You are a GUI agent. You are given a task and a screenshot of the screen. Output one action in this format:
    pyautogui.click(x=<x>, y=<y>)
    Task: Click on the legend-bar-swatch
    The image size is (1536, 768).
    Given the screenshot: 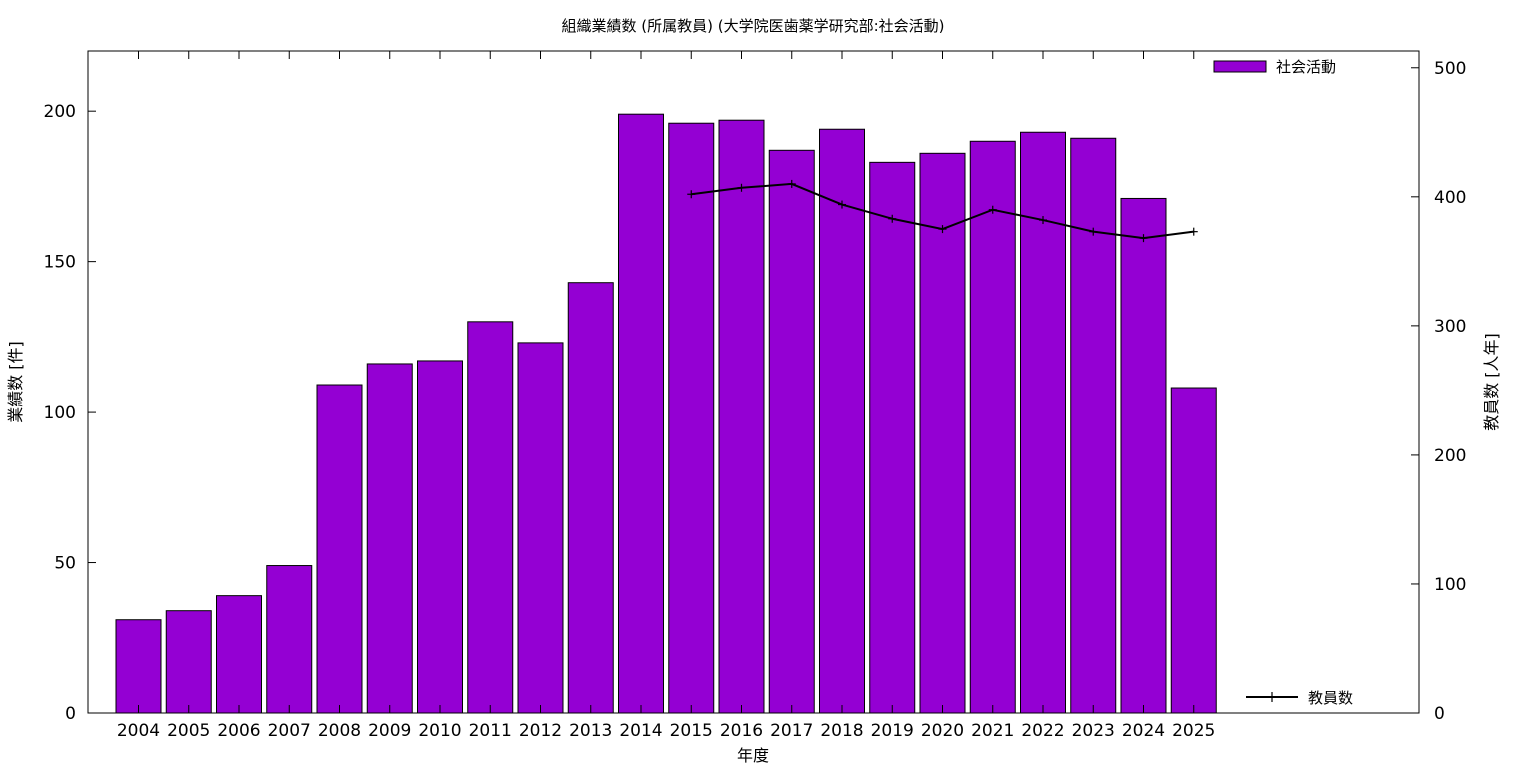 What is the action you would take?
    pyautogui.click(x=1240, y=66)
    